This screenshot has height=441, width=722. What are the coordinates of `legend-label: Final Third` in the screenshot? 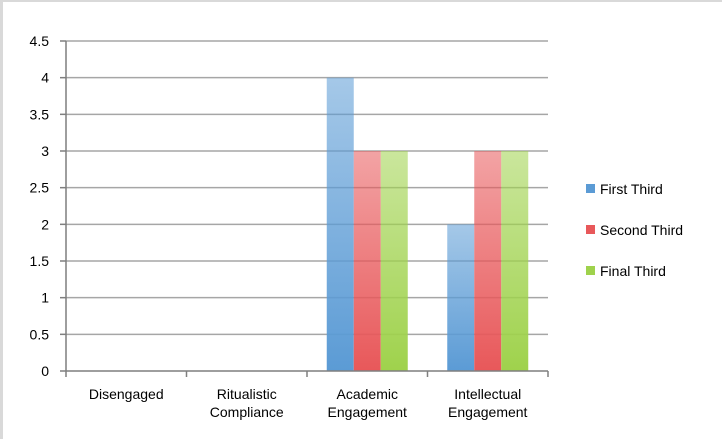 It's located at (633, 271).